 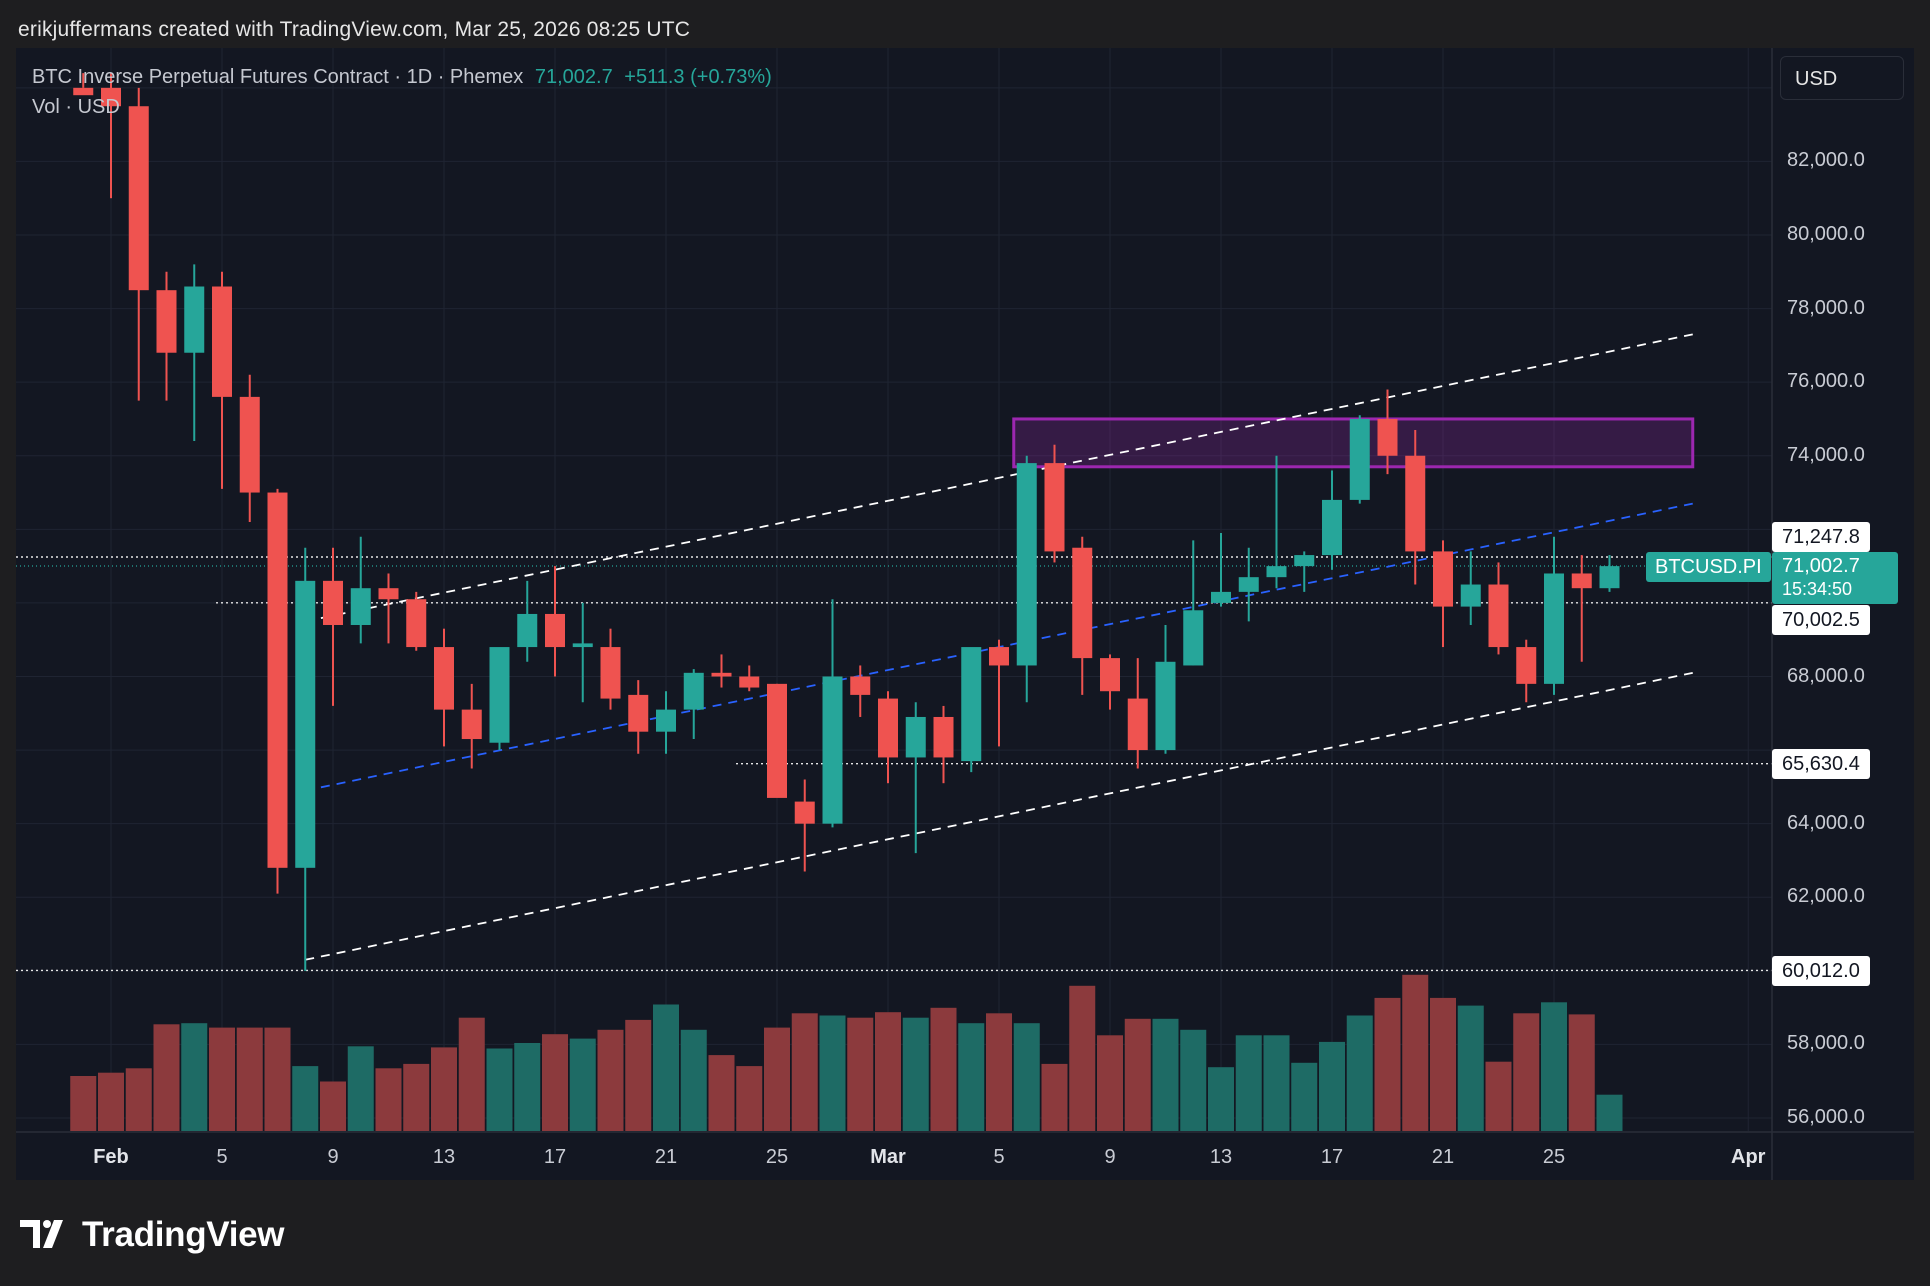 What do you see at coordinates (1817, 589) in the screenshot?
I see `bar-countdown: 15:34:50` at bounding box center [1817, 589].